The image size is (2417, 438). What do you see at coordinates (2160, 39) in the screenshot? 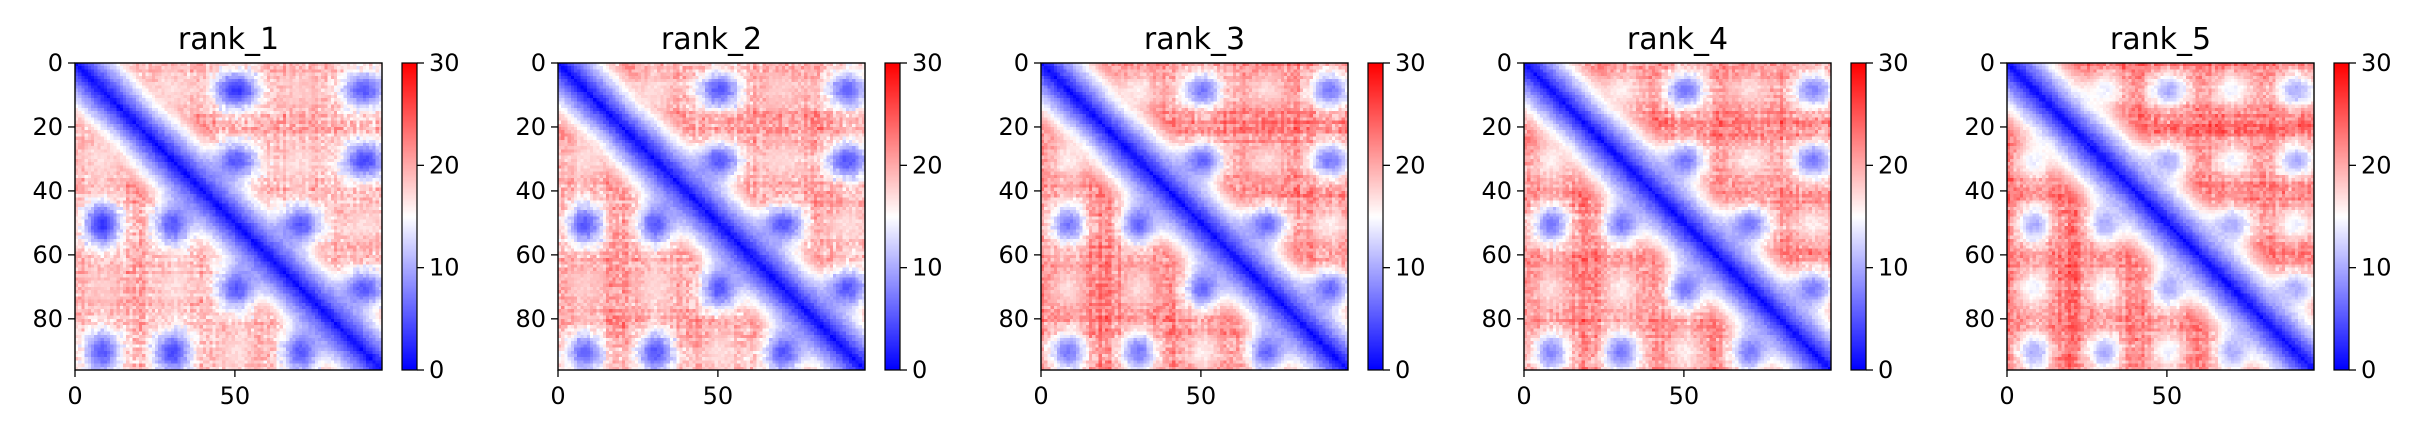
I see `panel-title: rank_5` at bounding box center [2160, 39].